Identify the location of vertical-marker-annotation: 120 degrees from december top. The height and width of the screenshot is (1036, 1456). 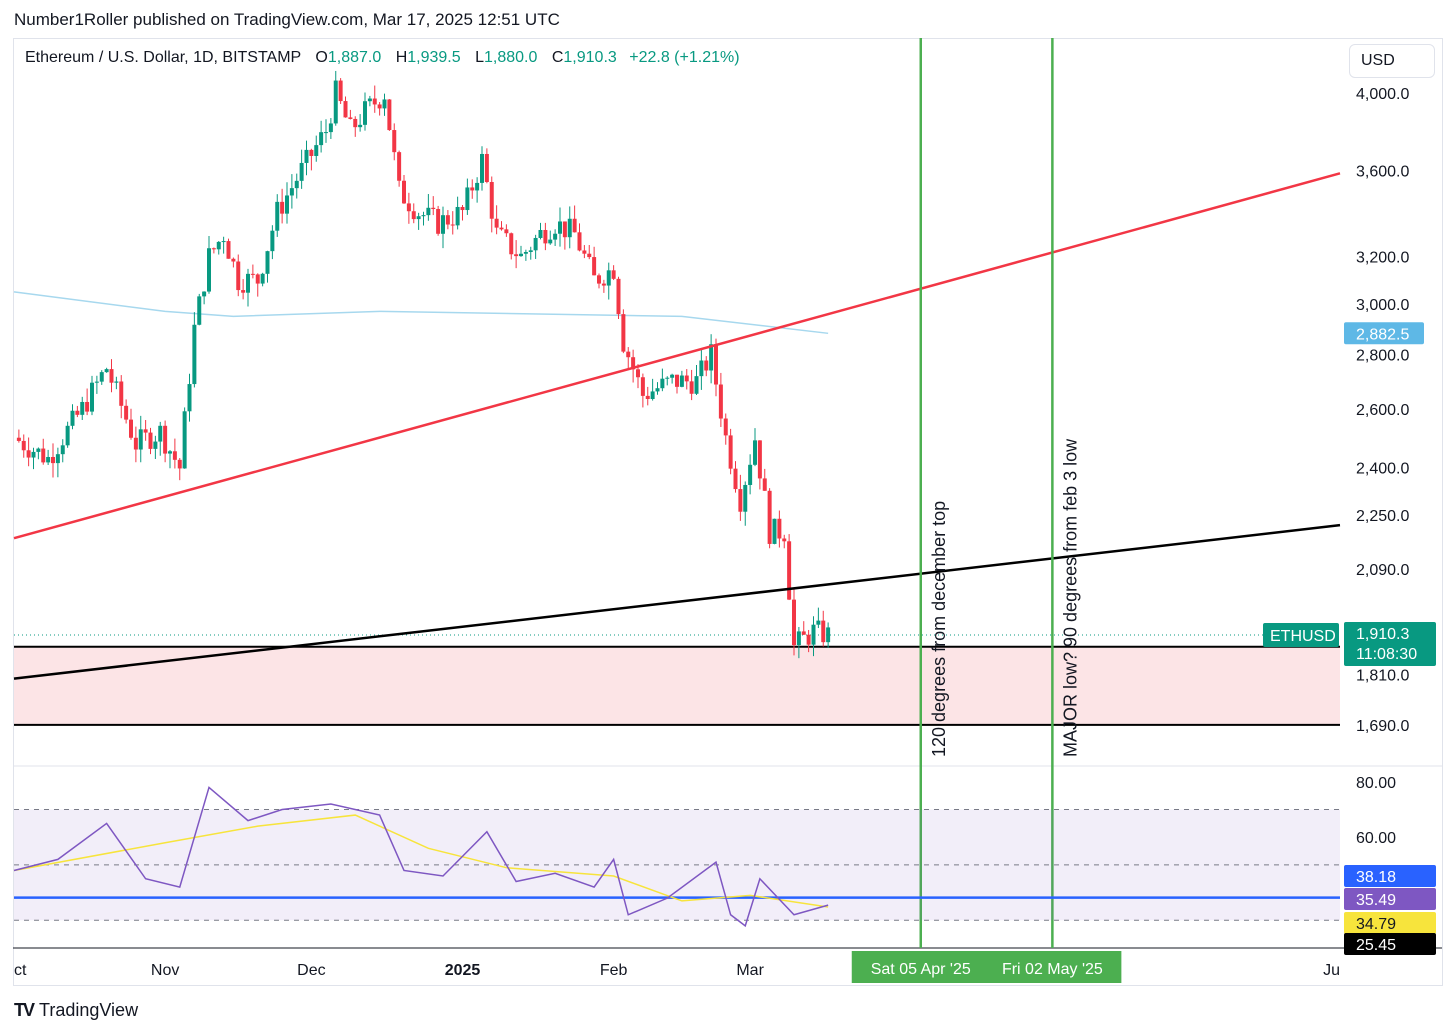
(939, 629).